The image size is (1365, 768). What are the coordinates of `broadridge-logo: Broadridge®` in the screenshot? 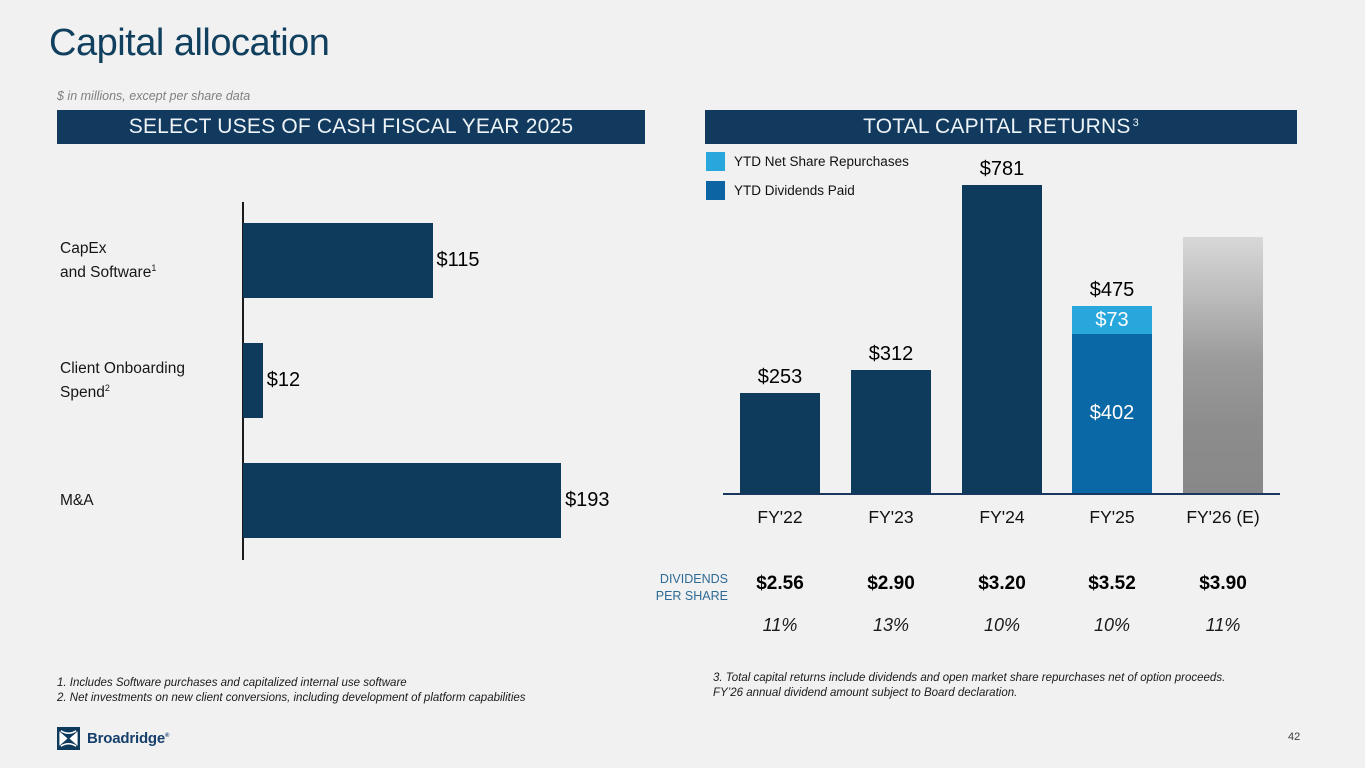 It's located at (113, 738).